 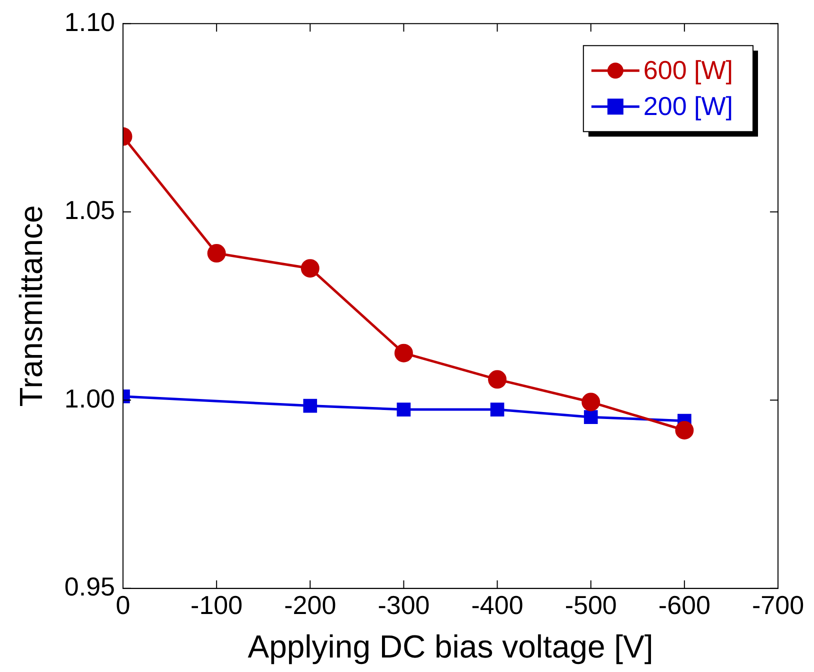 What do you see at coordinates (31, 306) in the screenshot?
I see `y-axis-title: Transmittance` at bounding box center [31, 306].